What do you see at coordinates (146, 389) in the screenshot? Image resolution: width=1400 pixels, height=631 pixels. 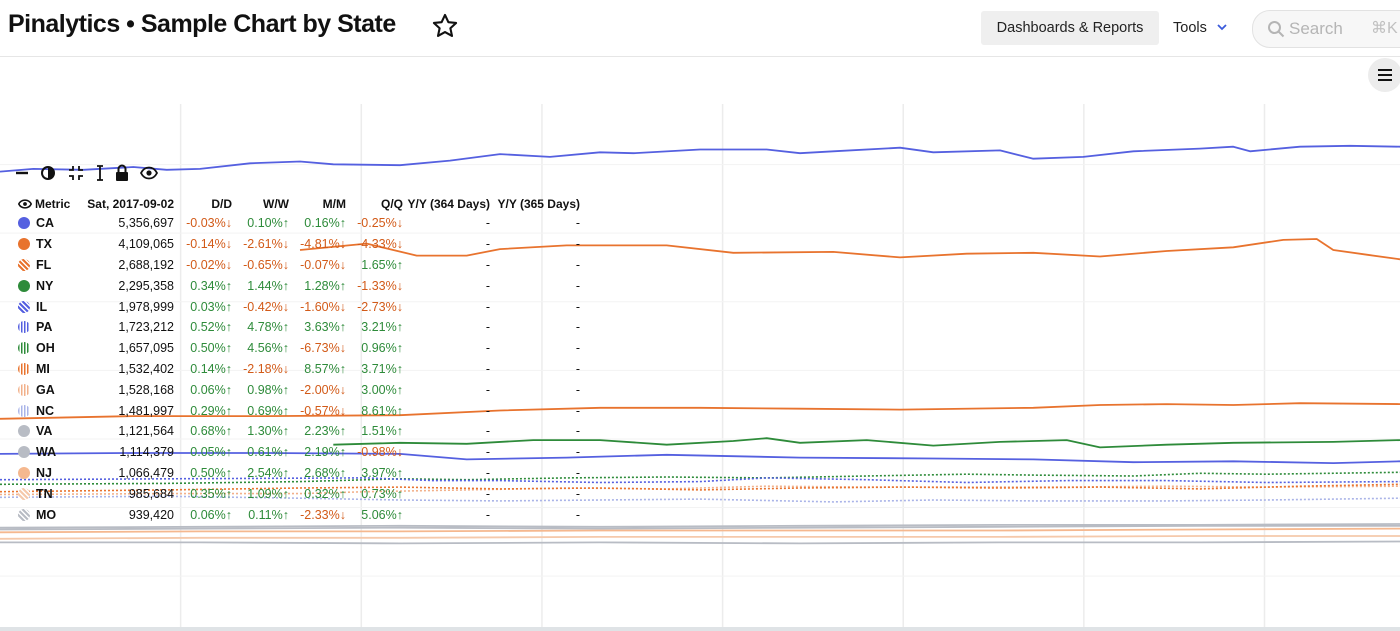 I see `metric-value: 1,528,168` at bounding box center [146, 389].